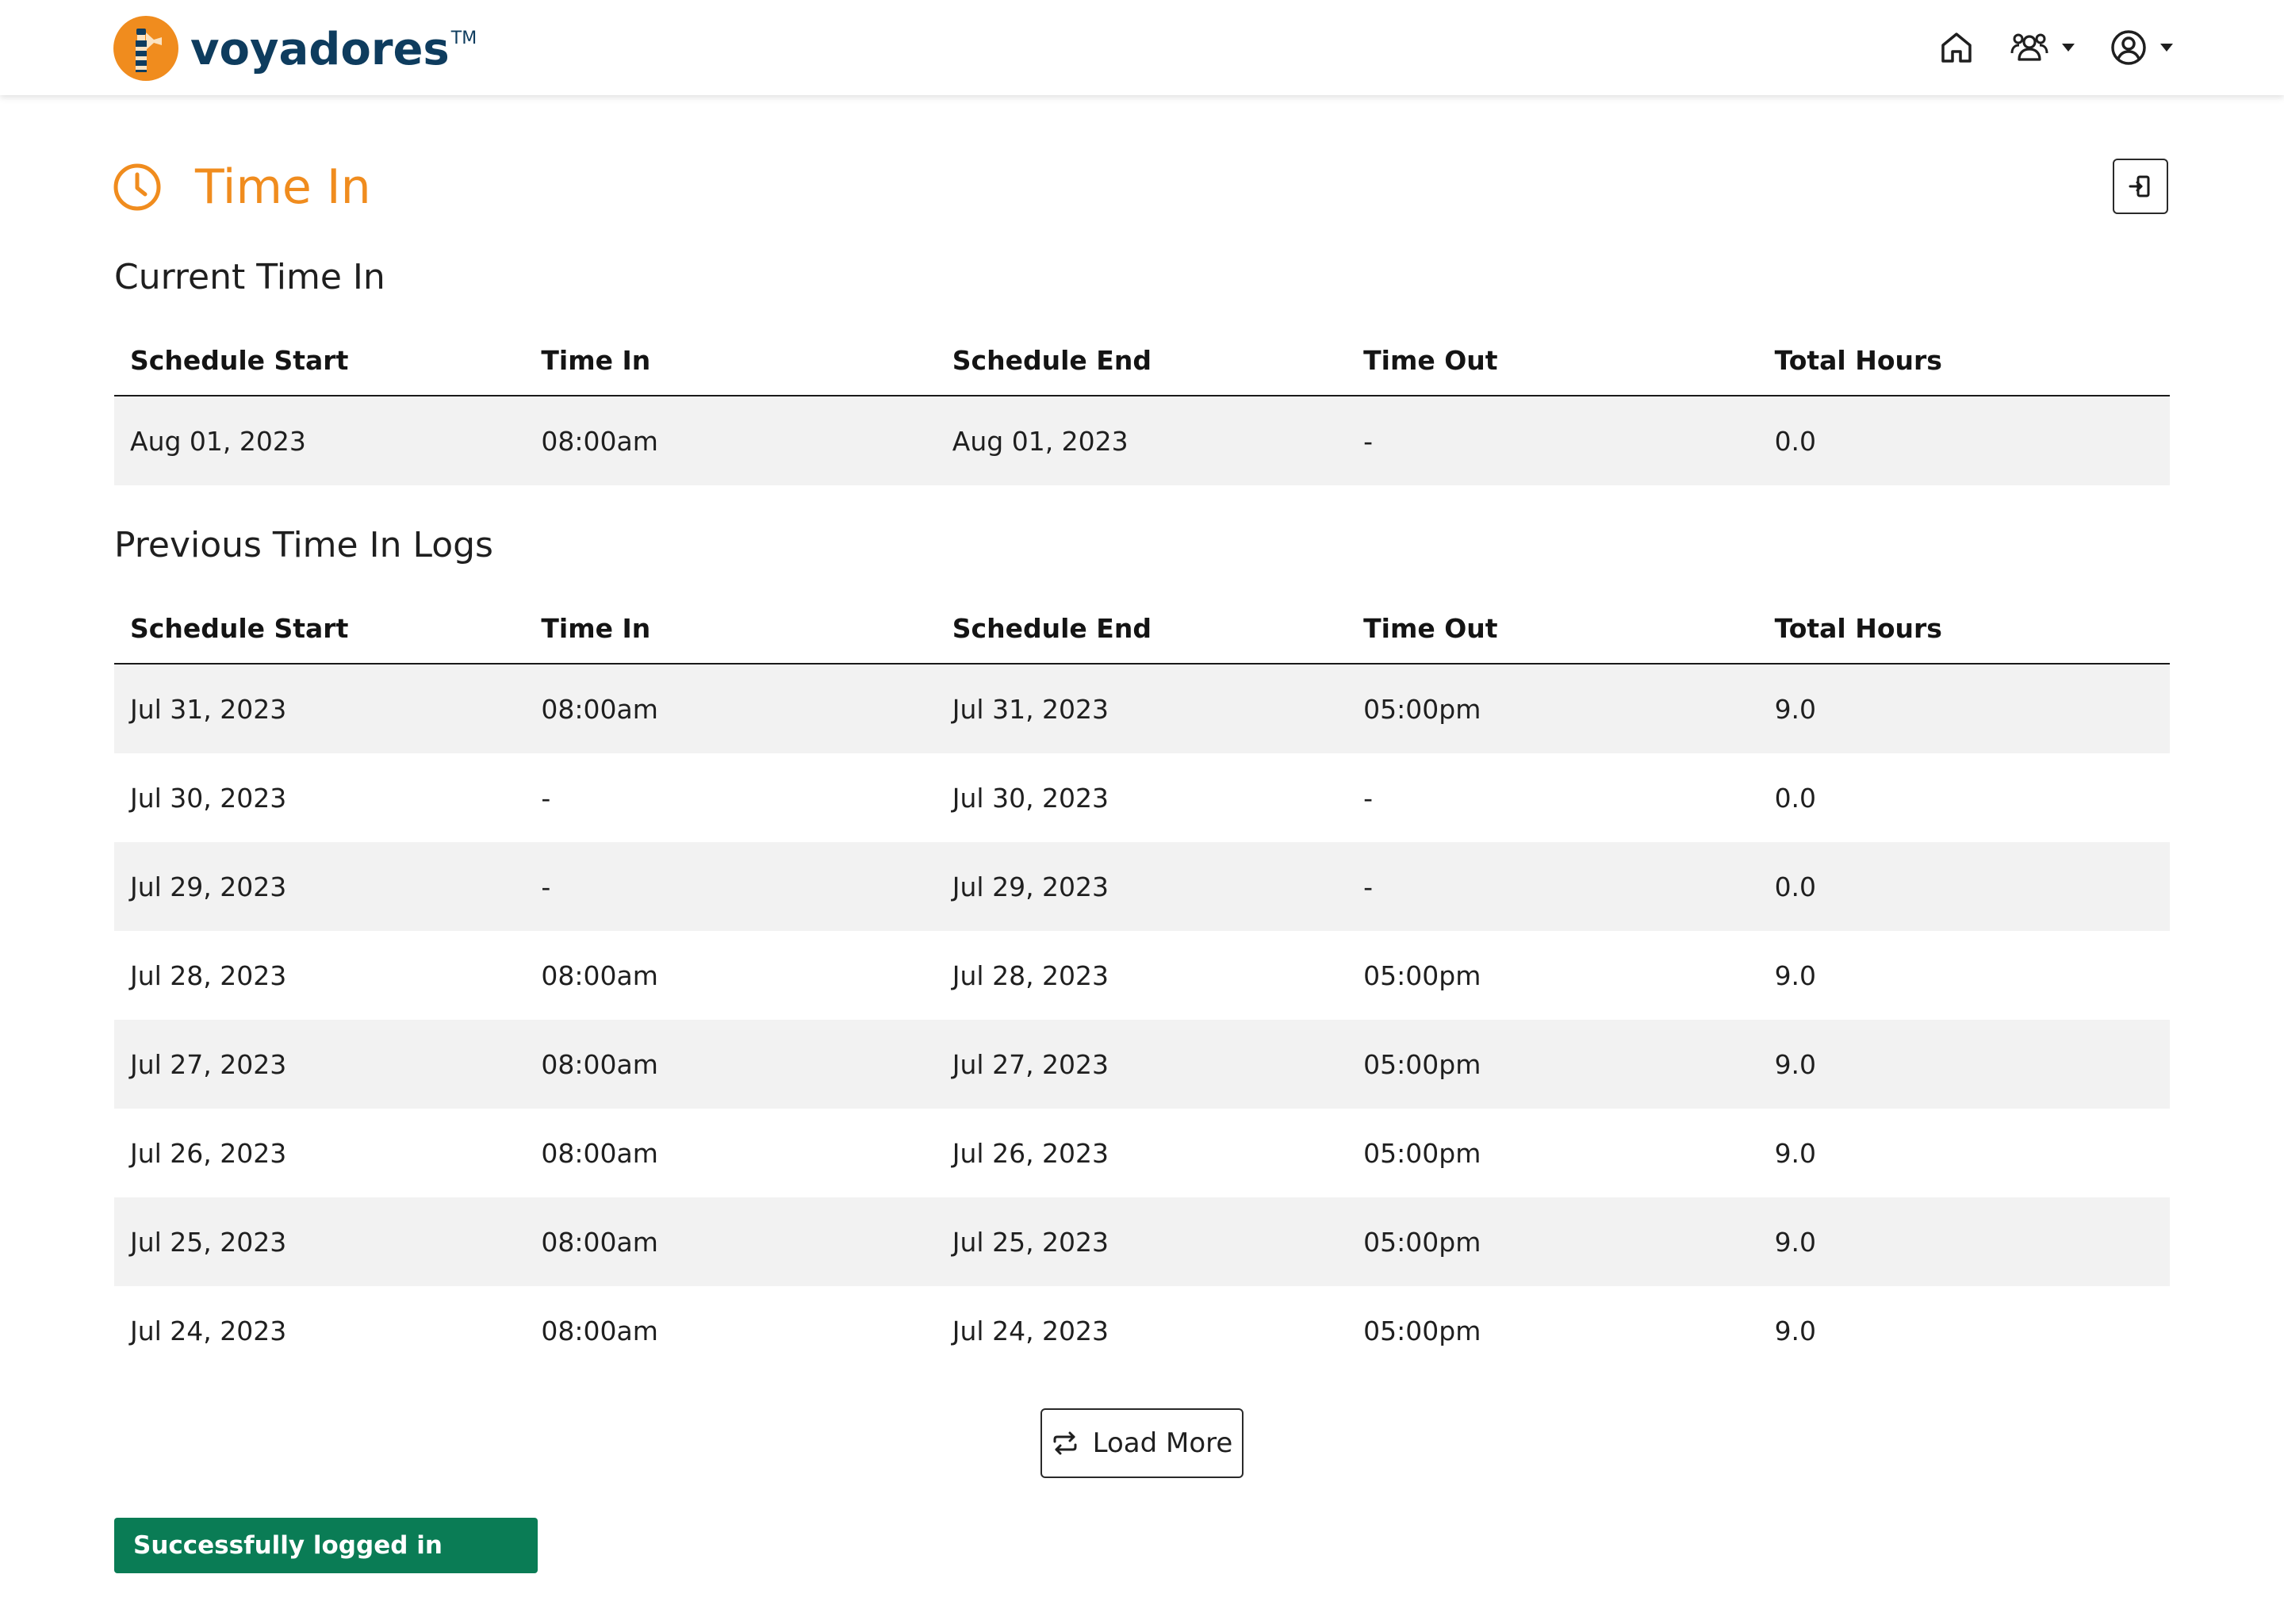 This screenshot has height=1624, width=2284. I want to click on schedule-end-cell: Jul 28, 2023, so click(1030, 975).